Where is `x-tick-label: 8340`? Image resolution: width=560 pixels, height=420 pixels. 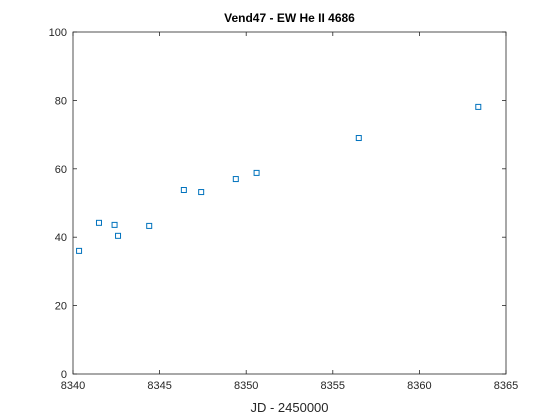
x-tick-label: 8340 is located at coordinates (73, 386).